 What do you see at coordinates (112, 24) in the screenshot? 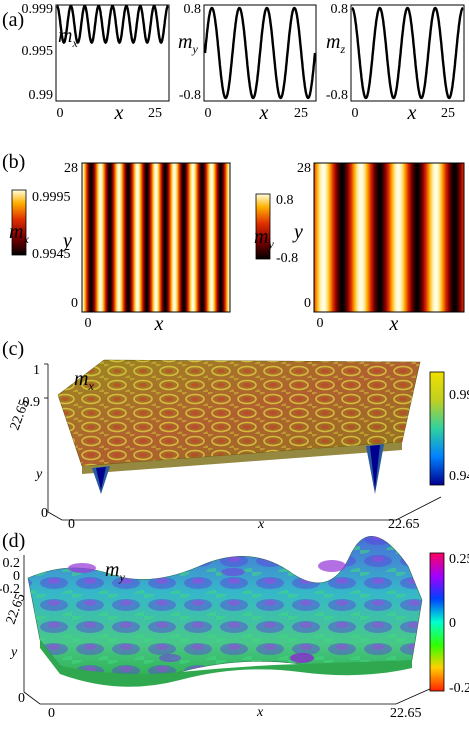
I see `plot-a-mx-curve` at bounding box center [112, 24].